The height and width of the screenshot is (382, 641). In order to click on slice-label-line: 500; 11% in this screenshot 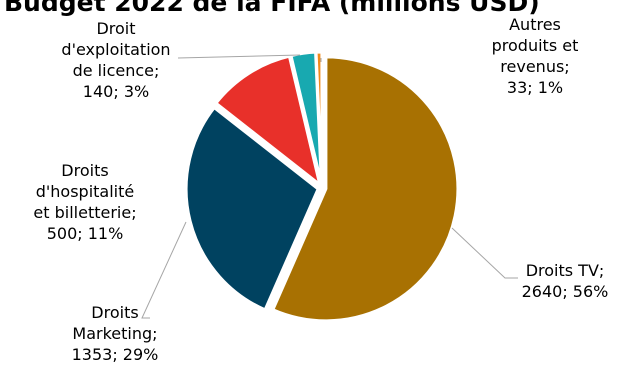, I will do `click(85, 233)`.